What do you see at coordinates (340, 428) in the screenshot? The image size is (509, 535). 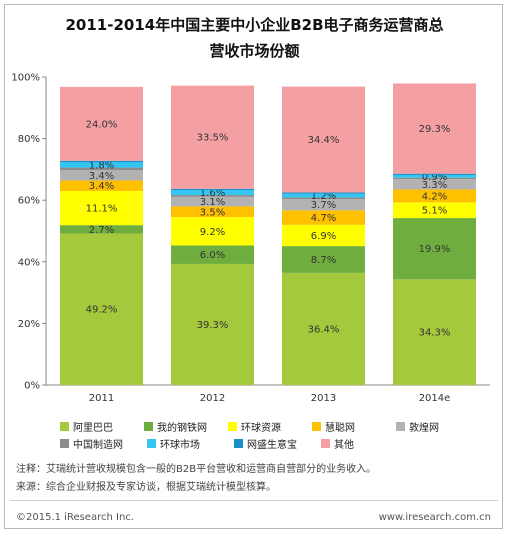 I see `legend-label: 慧聪网` at bounding box center [340, 428].